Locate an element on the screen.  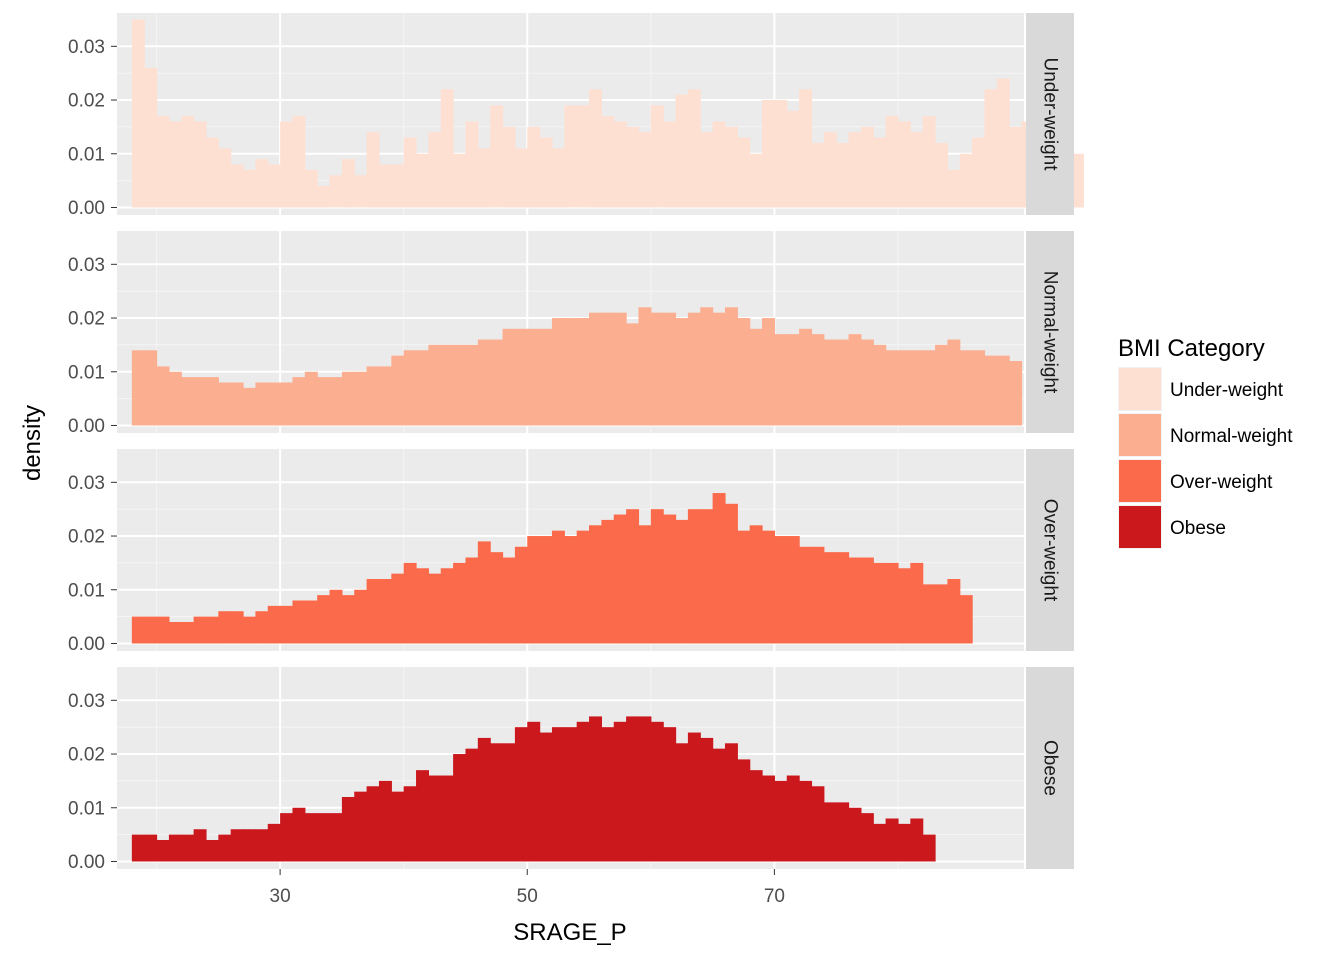
x-tick-label: 70 is located at coordinates (774, 896).